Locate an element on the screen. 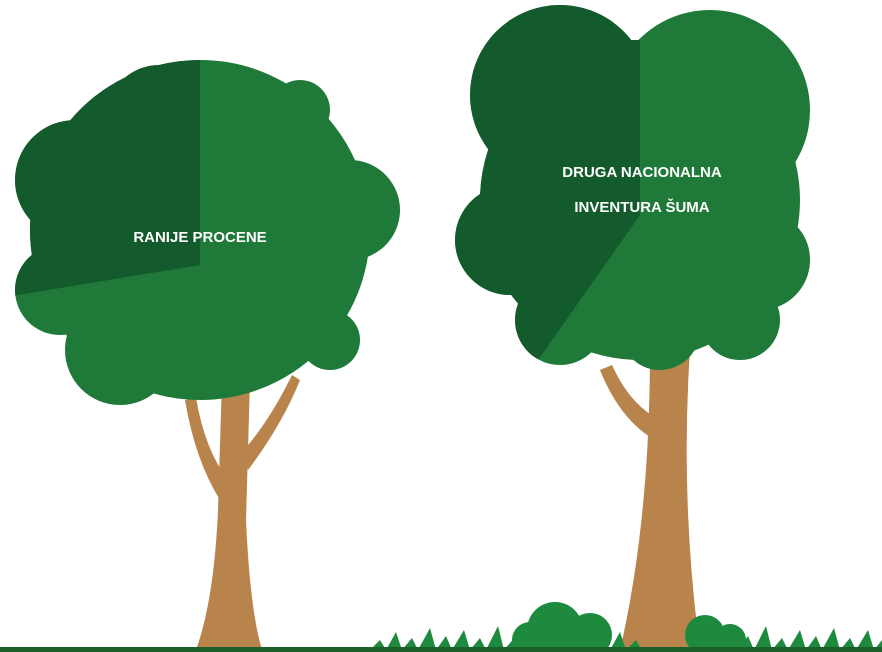  bushes is located at coordinates (629, 627).